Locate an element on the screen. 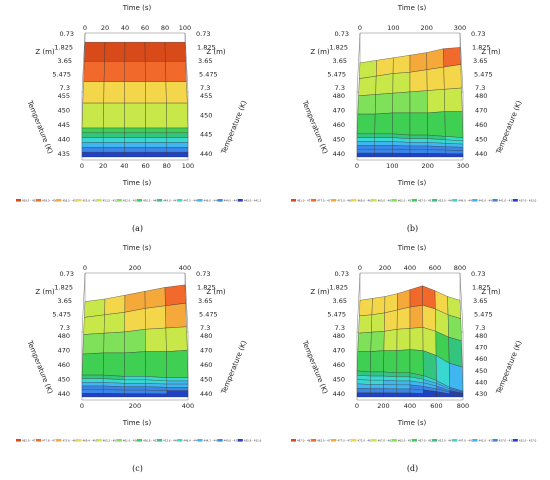 Image resolution: width=550 pixels, height=480 pixels. legend-label: 473.0 - 469.0 is located at coordinates (346, 201).